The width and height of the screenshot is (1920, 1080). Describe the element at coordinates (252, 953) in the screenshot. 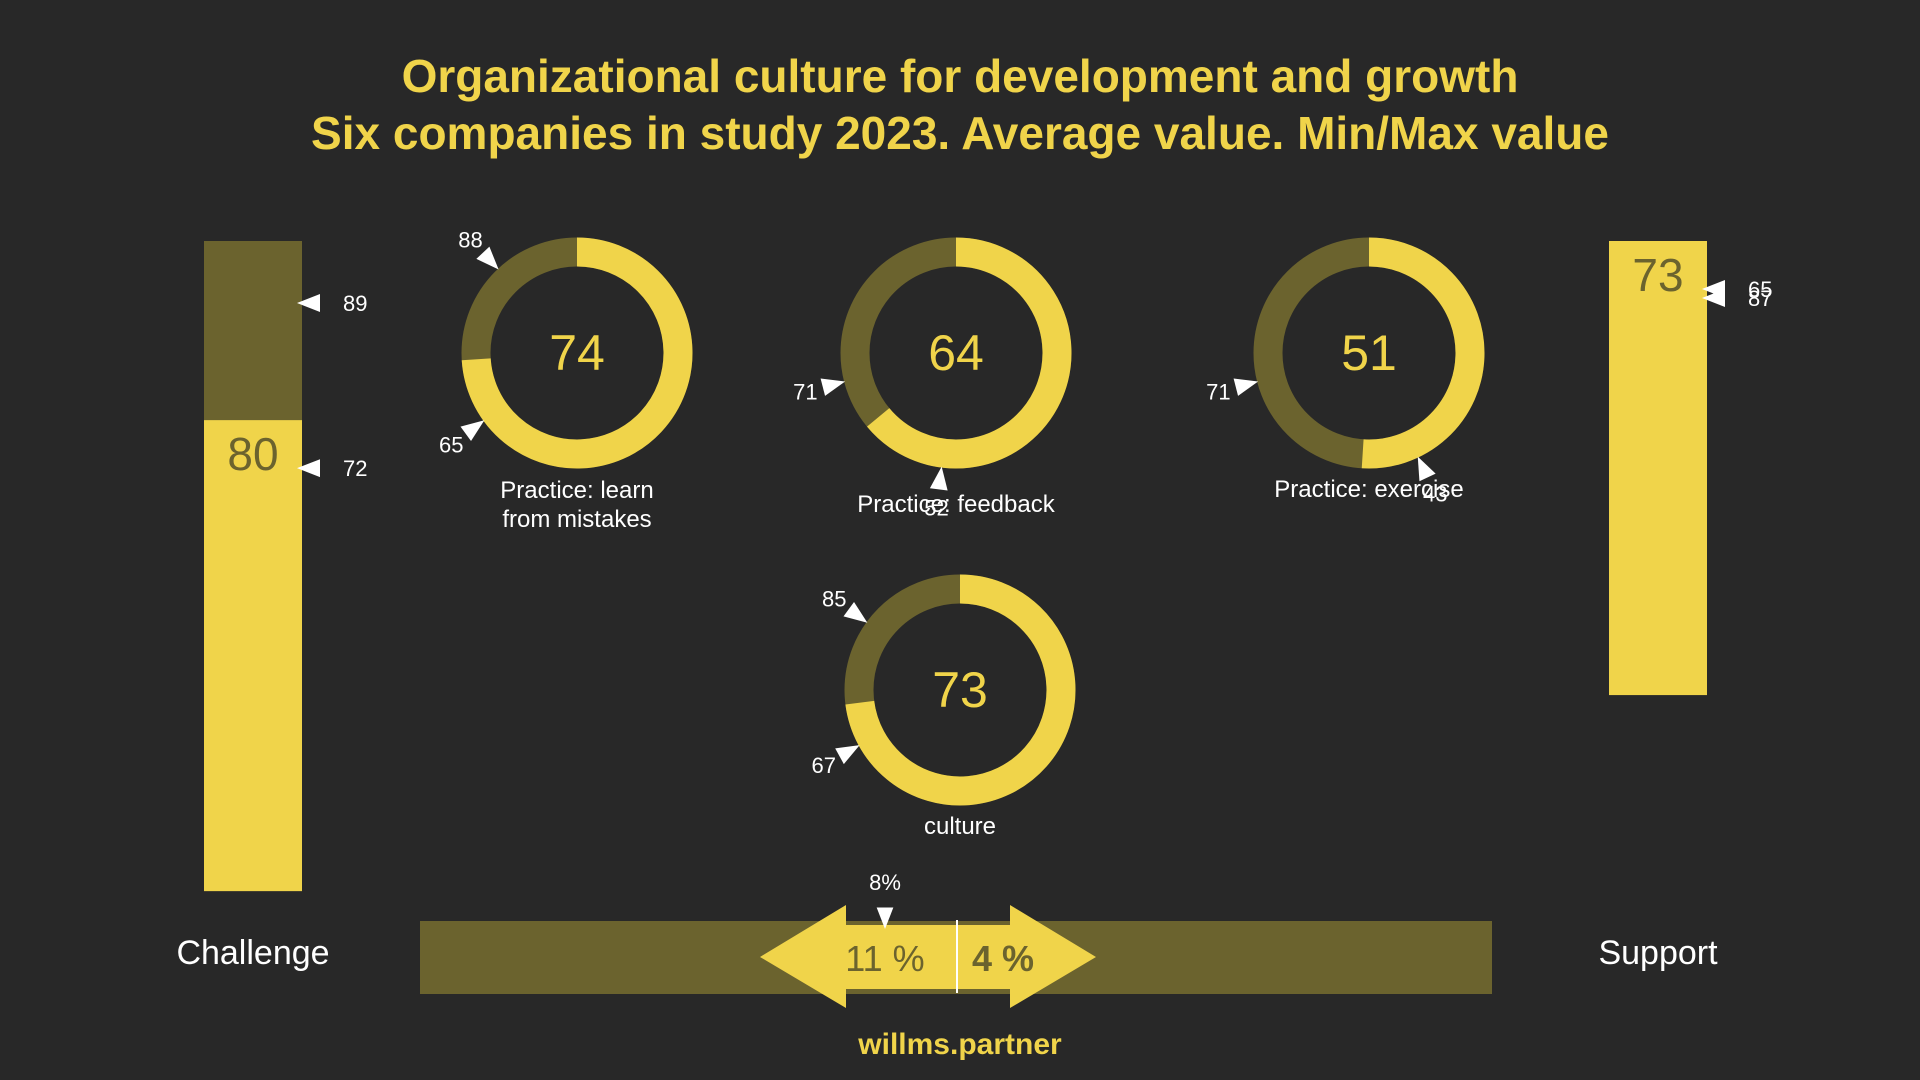

I see `balance-left-label: Challenge` at that location.